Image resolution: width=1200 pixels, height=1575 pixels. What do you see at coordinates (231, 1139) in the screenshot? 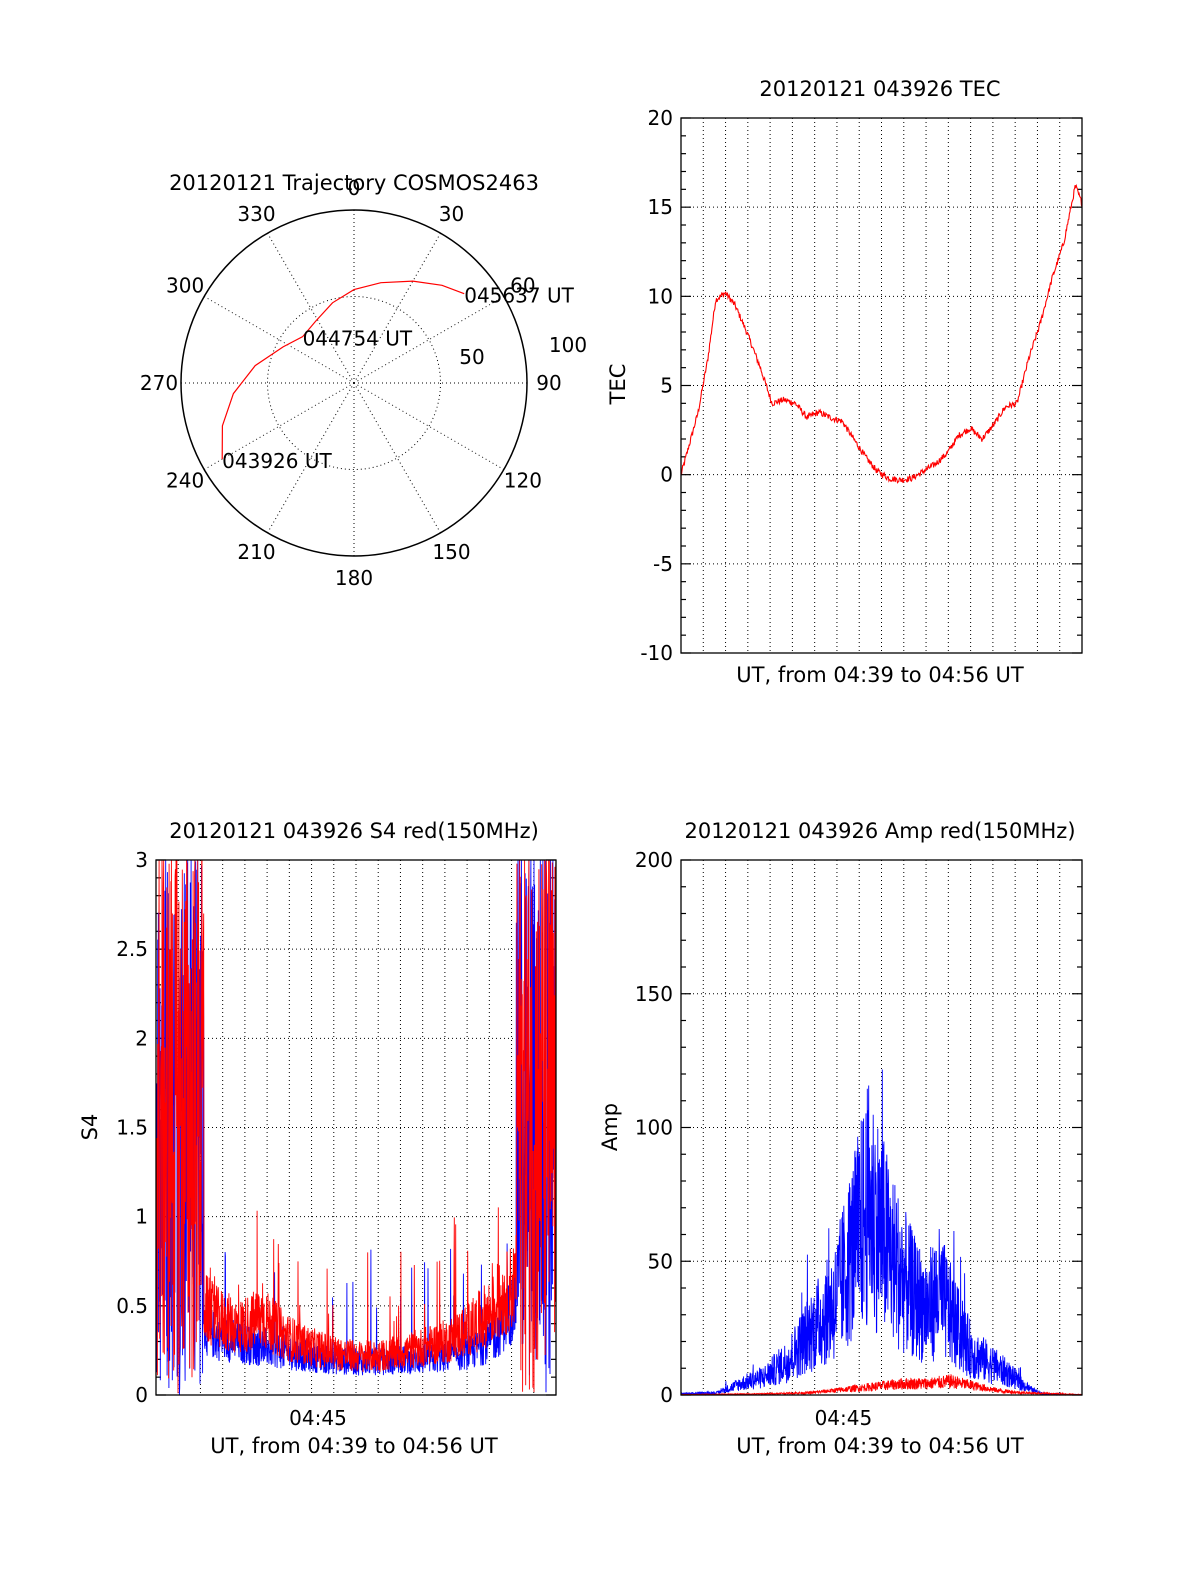
I see `s4-tick-labels: 0 0.5 1 1.5 2 2.5 3 04:45` at bounding box center [231, 1139].